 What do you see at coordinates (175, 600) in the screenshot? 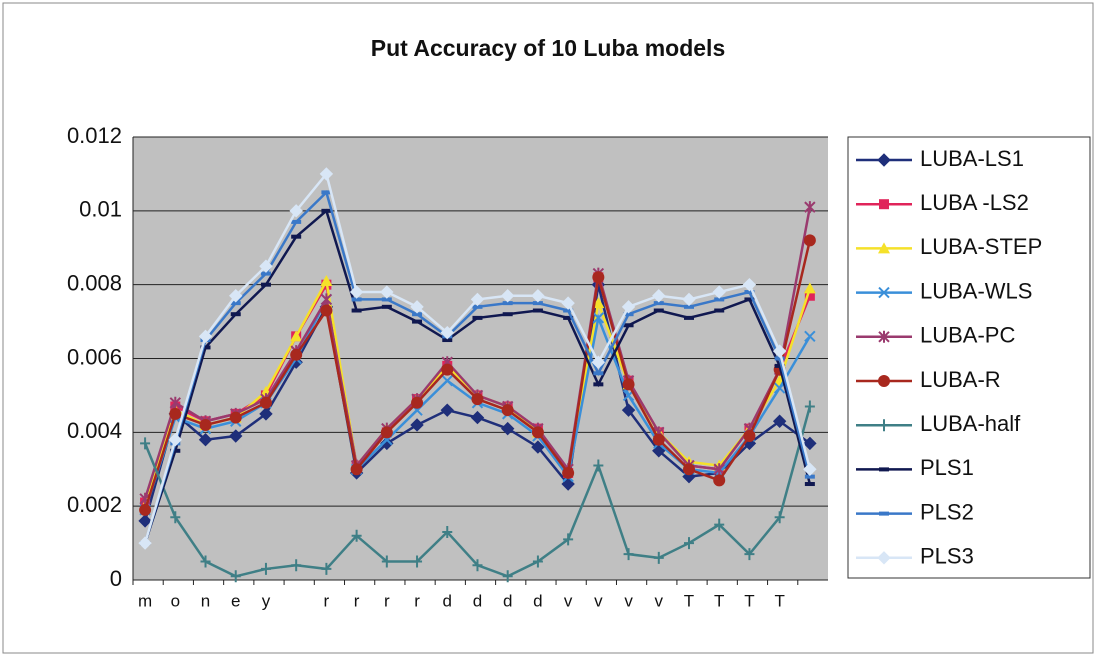
I see `x-tick-label: o` at bounding box center [175, 600].